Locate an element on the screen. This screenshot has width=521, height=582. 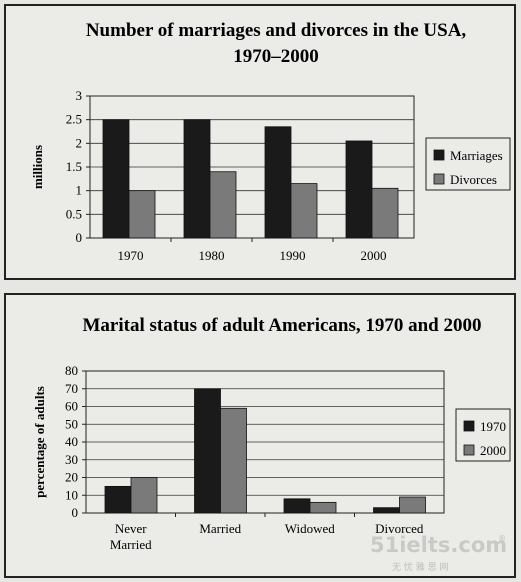
x-category-label: Divorced is located at coordinates (399, 528).